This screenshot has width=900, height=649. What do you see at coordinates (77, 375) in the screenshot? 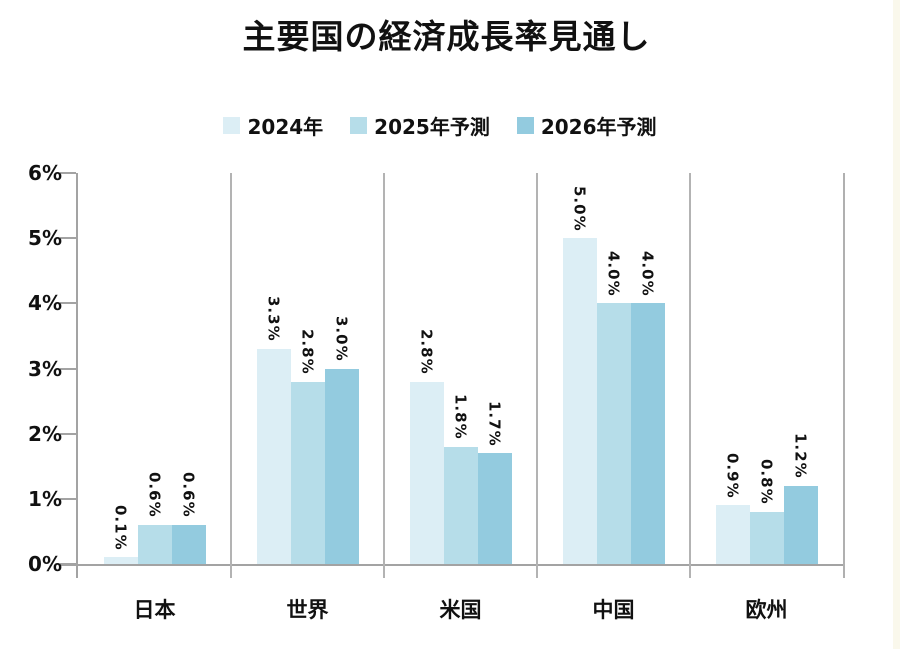
I see `y-axis-line` at bounding box center [77, 375].